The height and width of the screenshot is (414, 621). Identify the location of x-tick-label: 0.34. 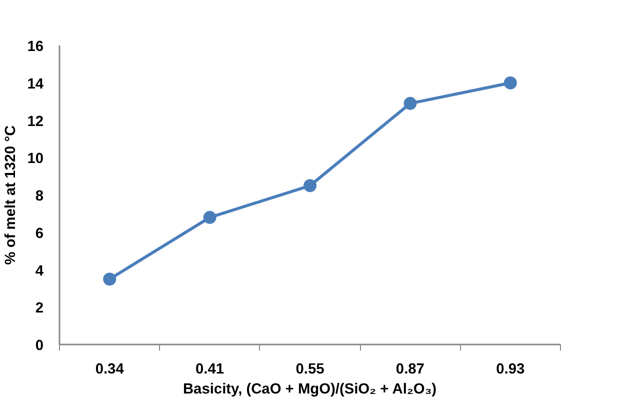
(110, 370).